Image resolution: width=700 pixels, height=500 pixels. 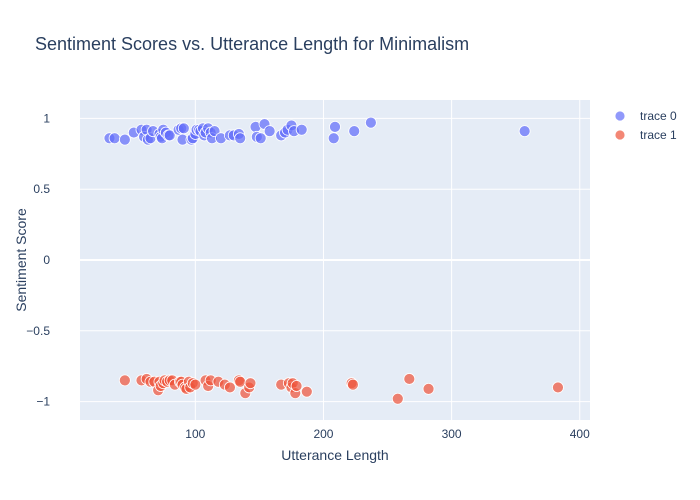 I want to click on y-tick-label: 0.5, so click(x=41, y=189).